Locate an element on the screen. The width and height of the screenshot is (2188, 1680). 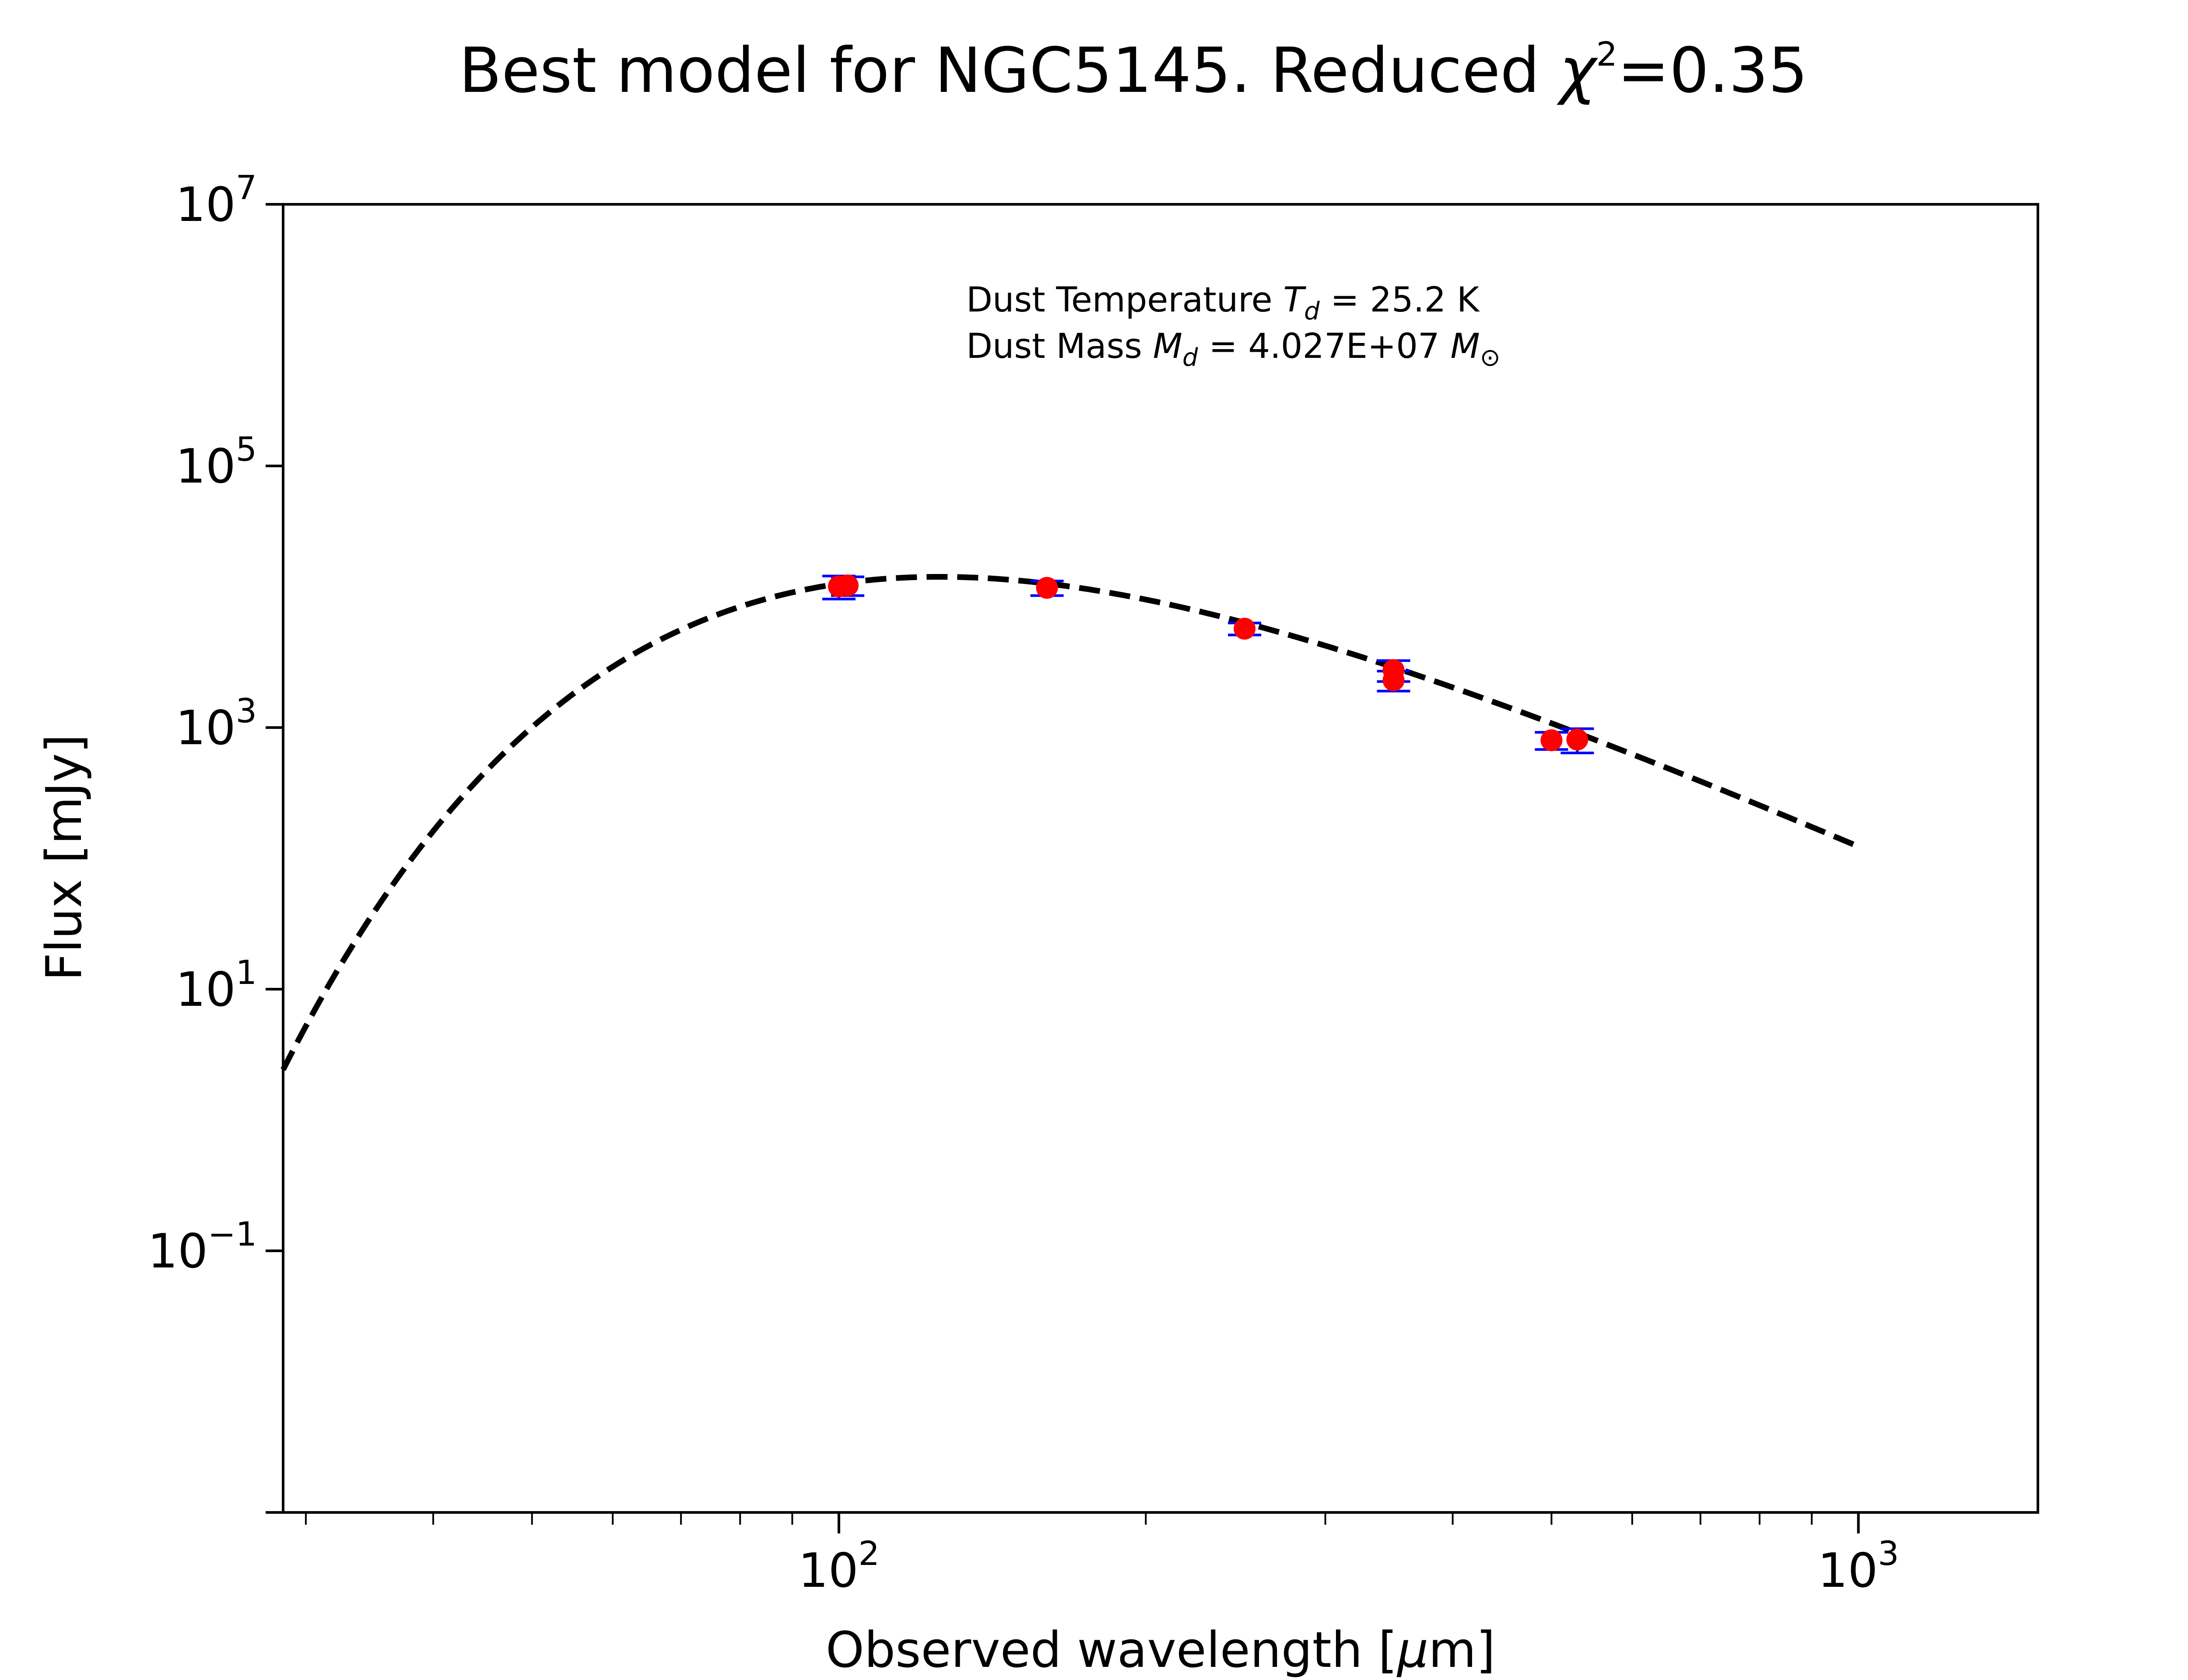
x-axis-label: Observed wavelength [μm] is located at coordinates (1161, 1650).